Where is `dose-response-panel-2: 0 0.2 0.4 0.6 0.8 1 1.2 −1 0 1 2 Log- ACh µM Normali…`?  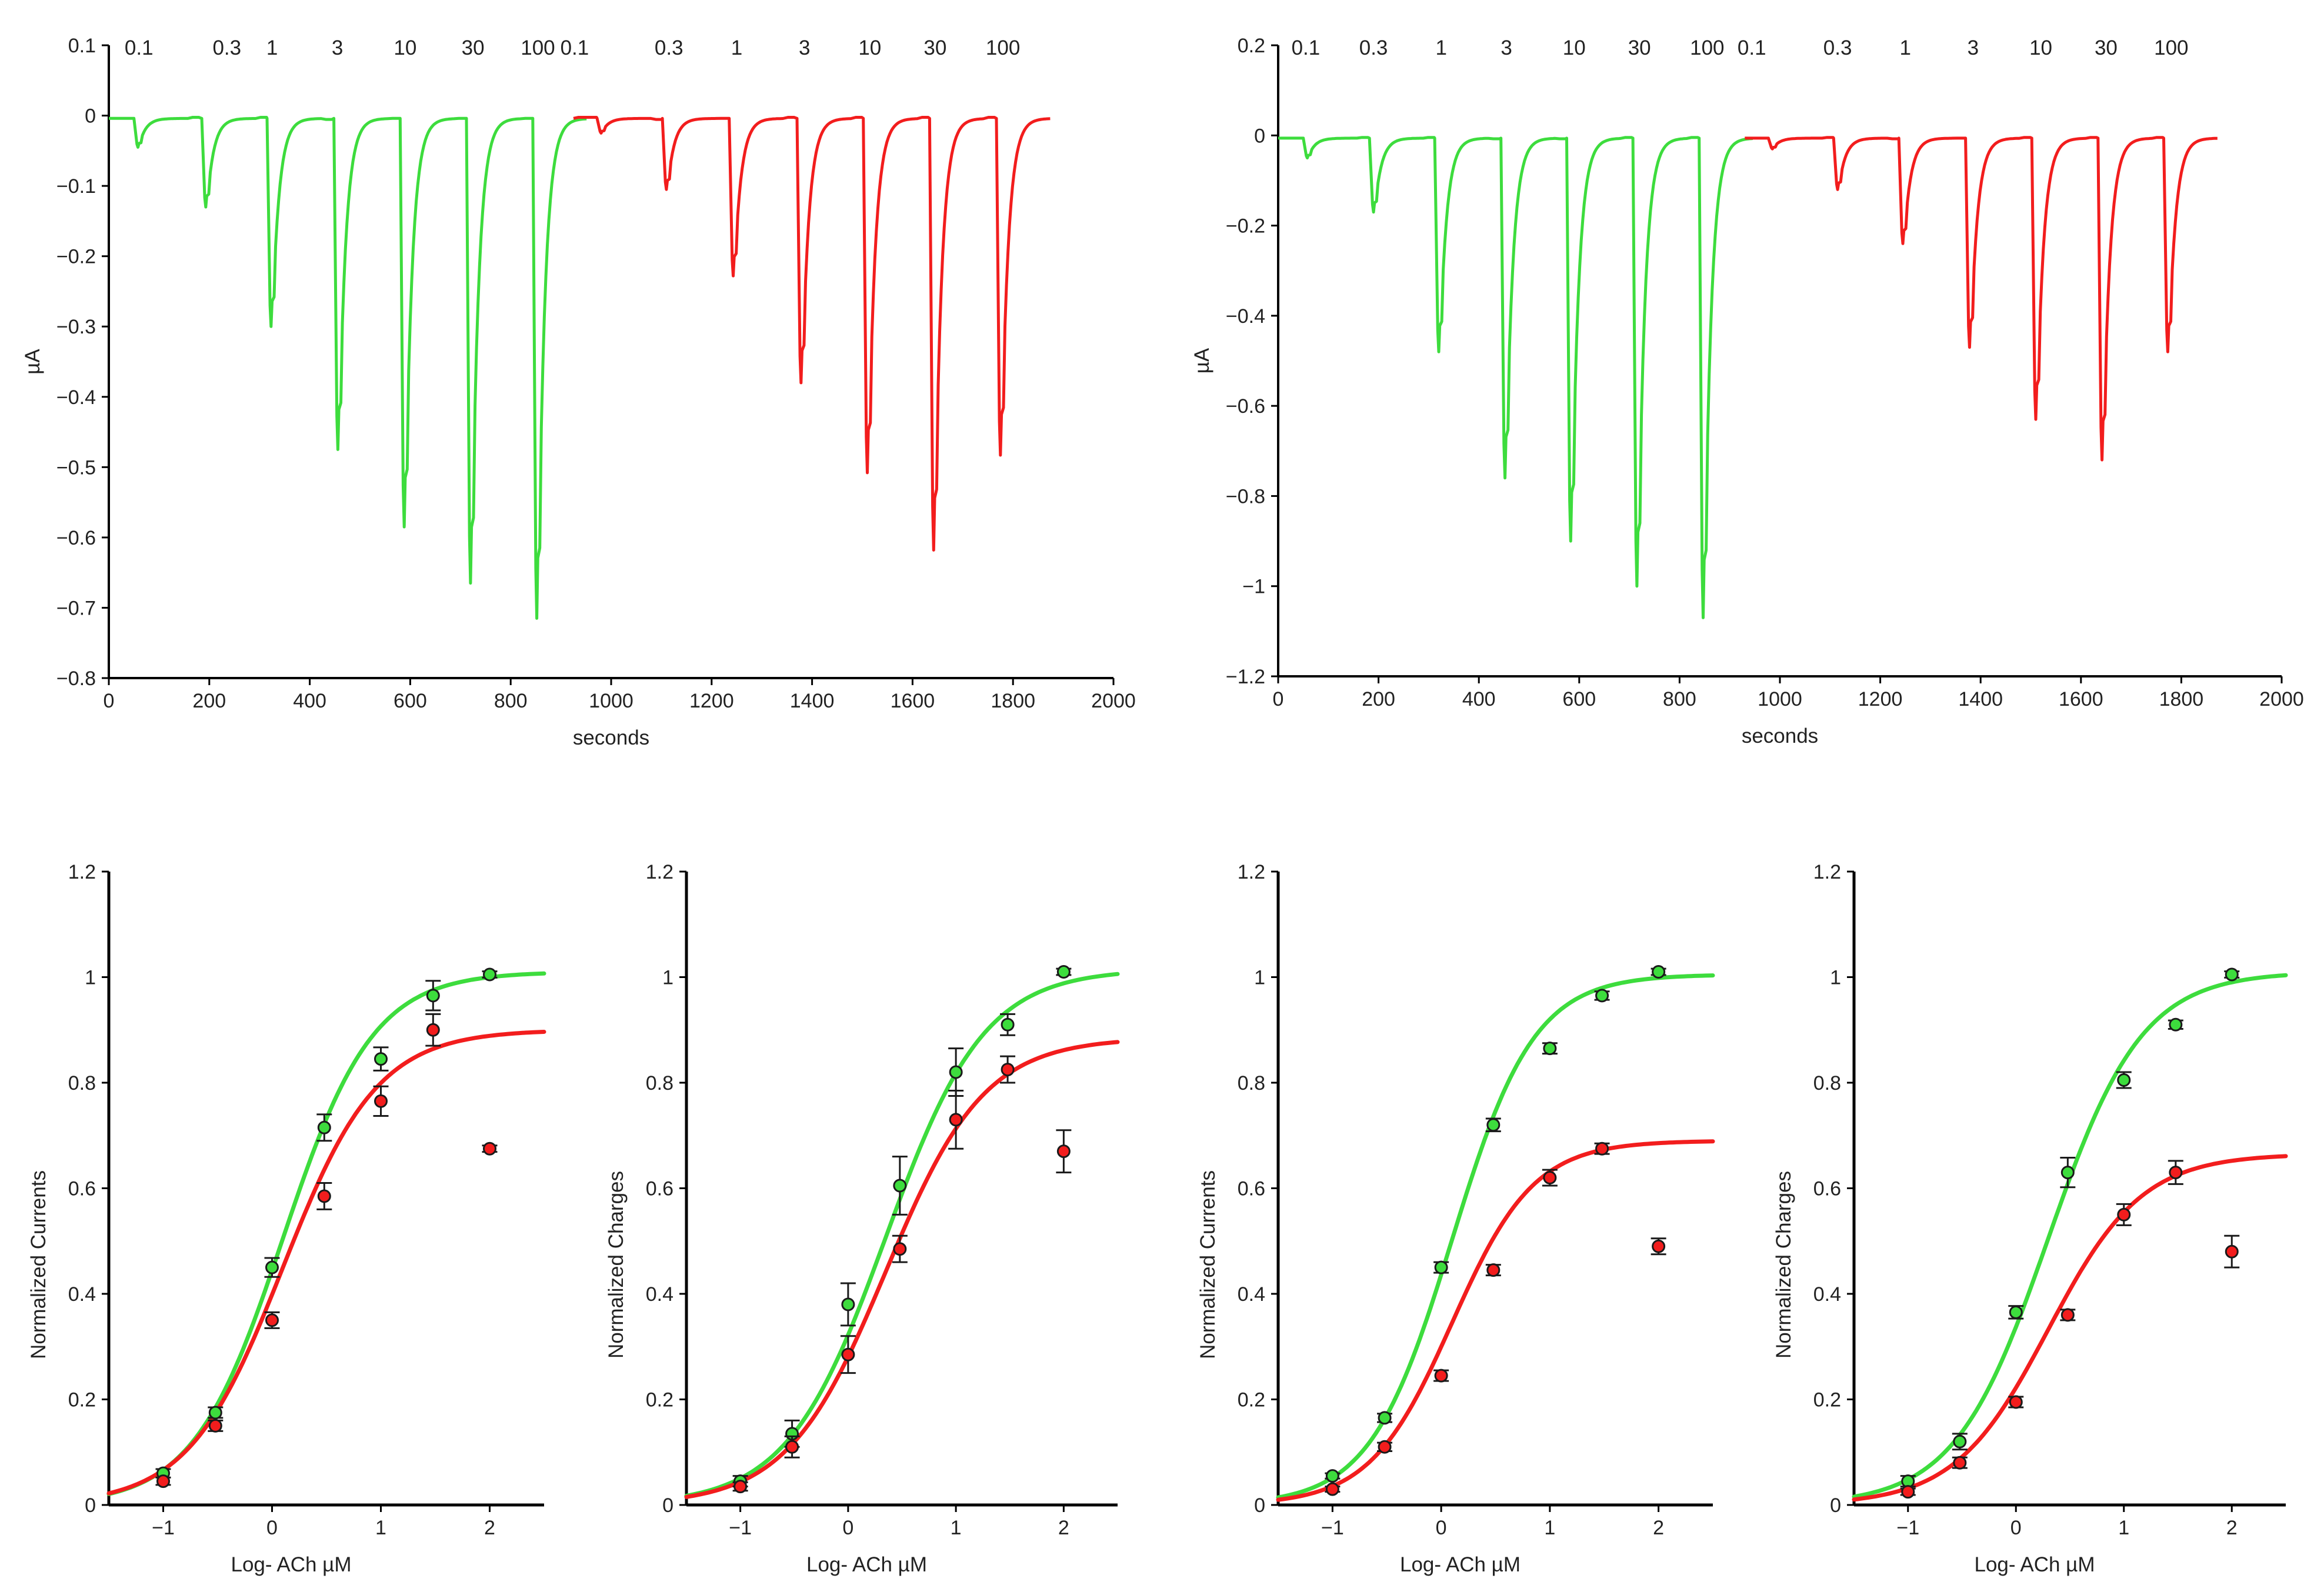
dose-response-panel-2: 0 0.2 0.4 0.6 0.8 1 1.2 −1 0 1 2 Log- ACh µM Normali… is located at coordinates (862, 1218).